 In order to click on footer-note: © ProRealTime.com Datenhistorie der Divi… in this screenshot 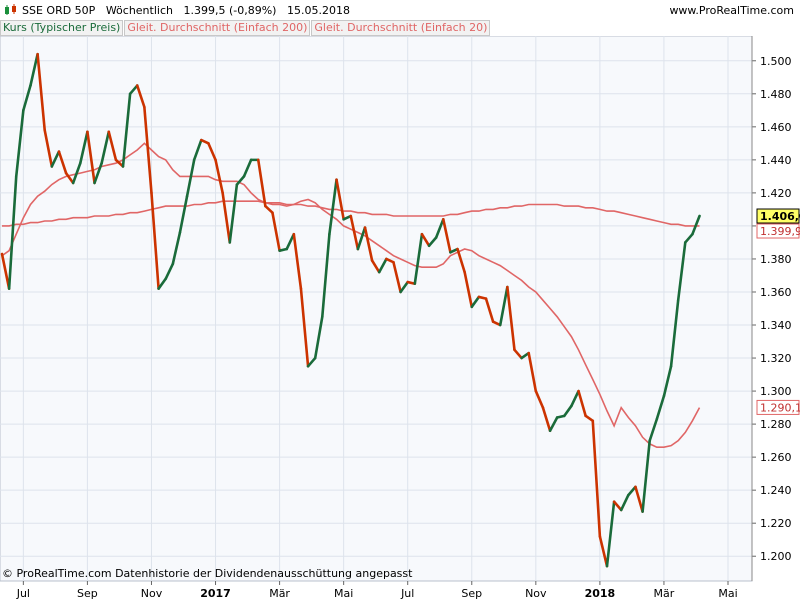, I will do `click(207, 573)`.